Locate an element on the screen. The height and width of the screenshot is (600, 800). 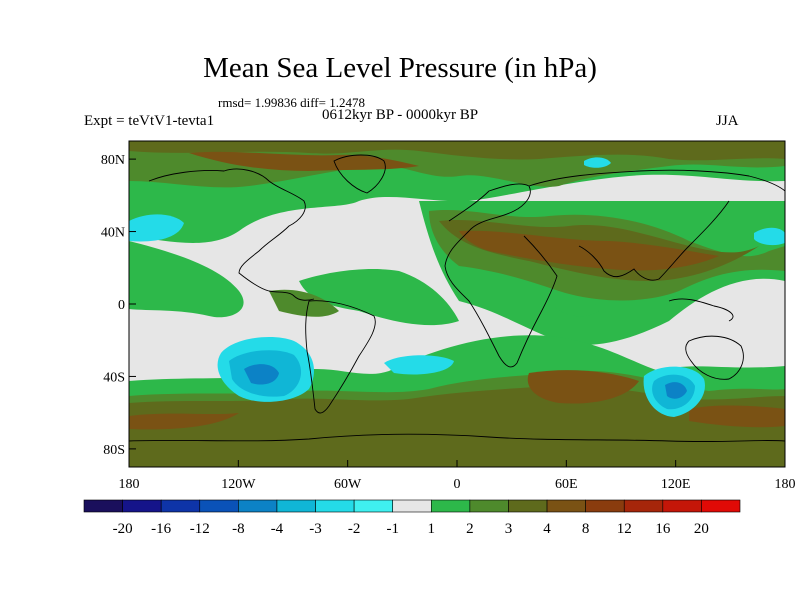
lon-tick-label: 120E is located at coordinates (676, 484).